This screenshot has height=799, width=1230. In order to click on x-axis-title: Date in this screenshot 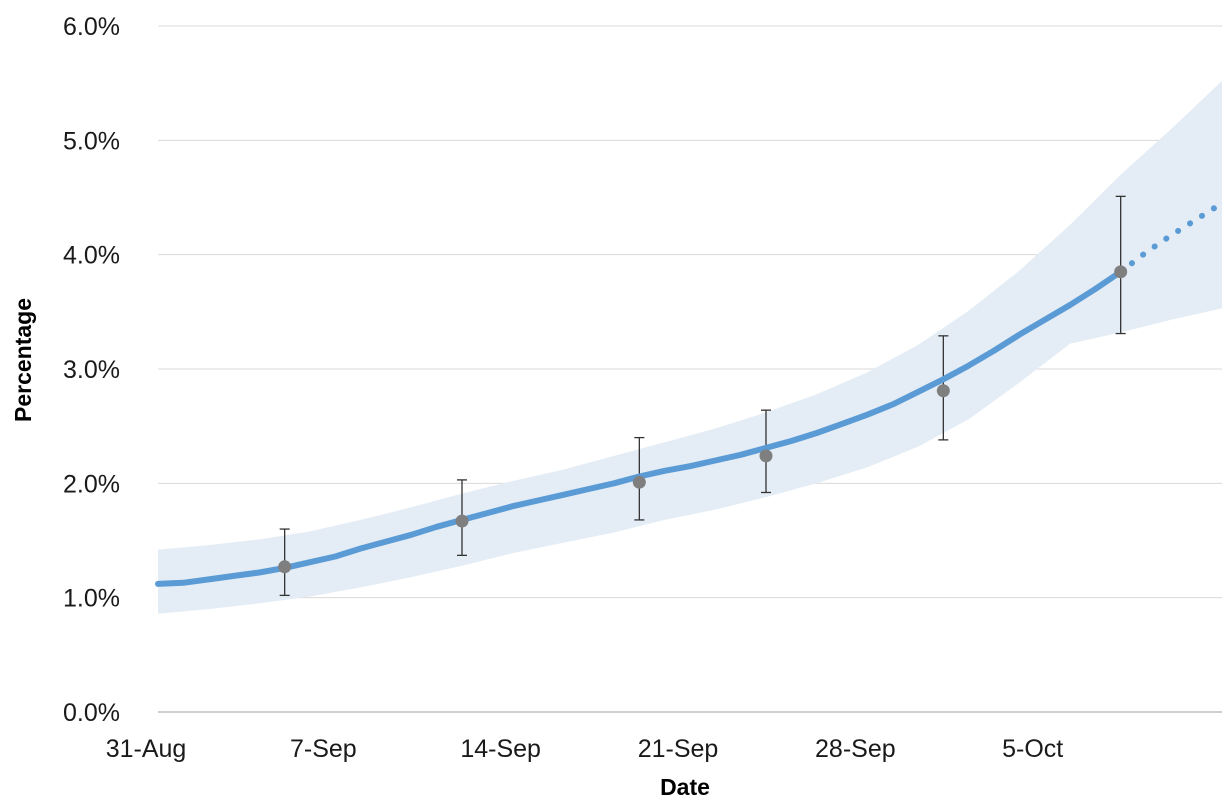, I will do `click(685, 786)`.